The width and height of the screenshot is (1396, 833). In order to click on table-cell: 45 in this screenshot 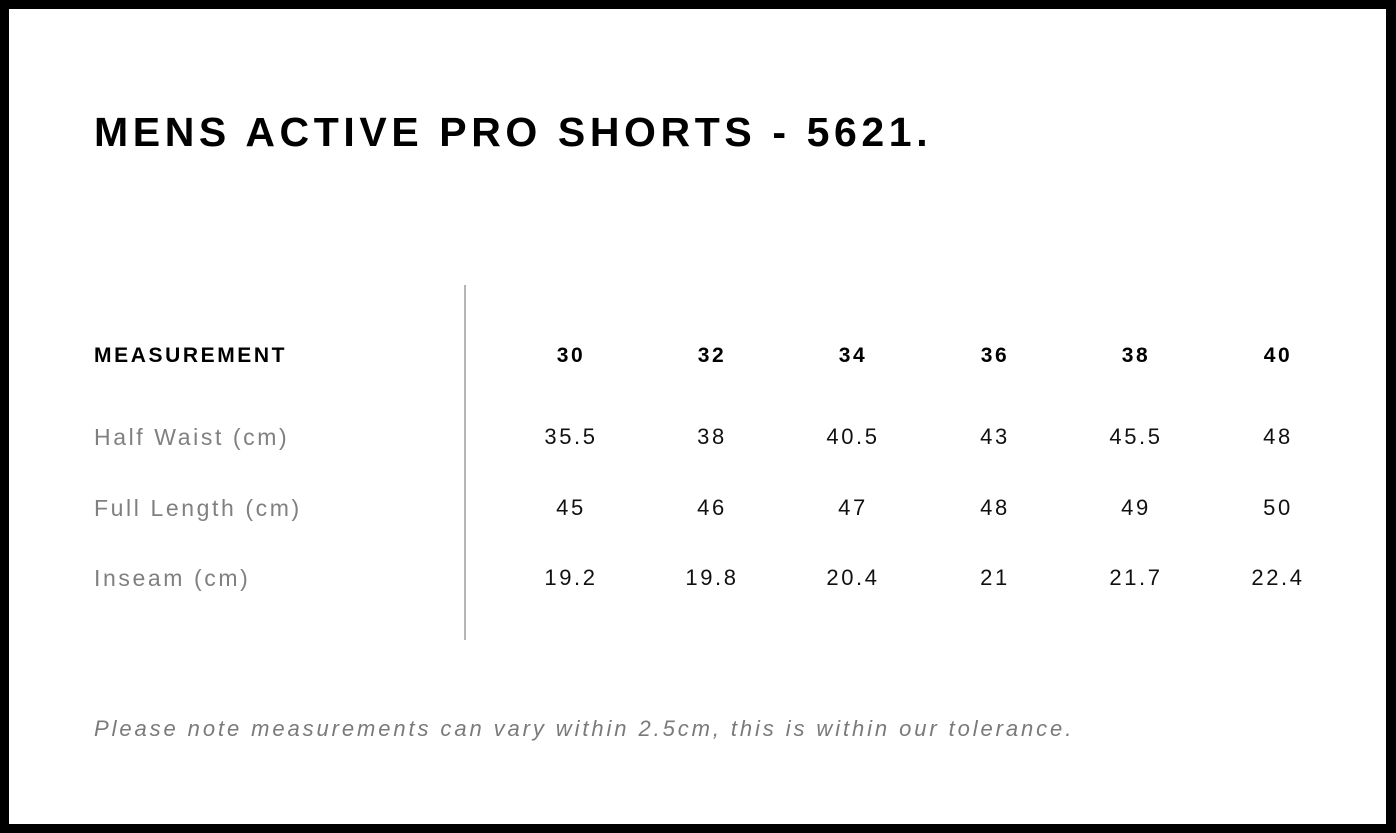, I will do `click(571, 507)`.